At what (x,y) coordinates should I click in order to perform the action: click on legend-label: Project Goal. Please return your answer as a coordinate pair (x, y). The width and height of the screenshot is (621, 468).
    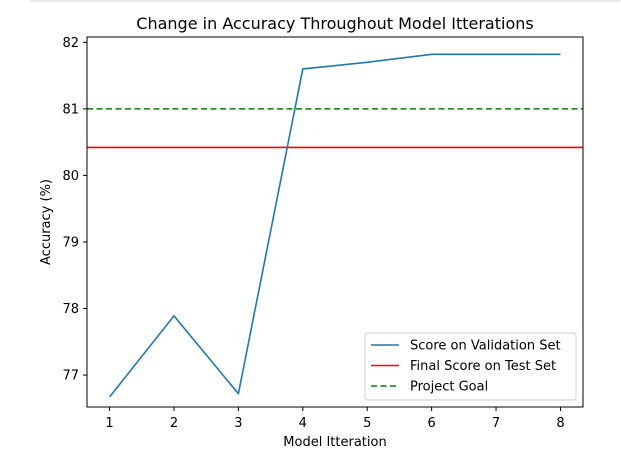
    Looking at the image, I should click on (449, 387).